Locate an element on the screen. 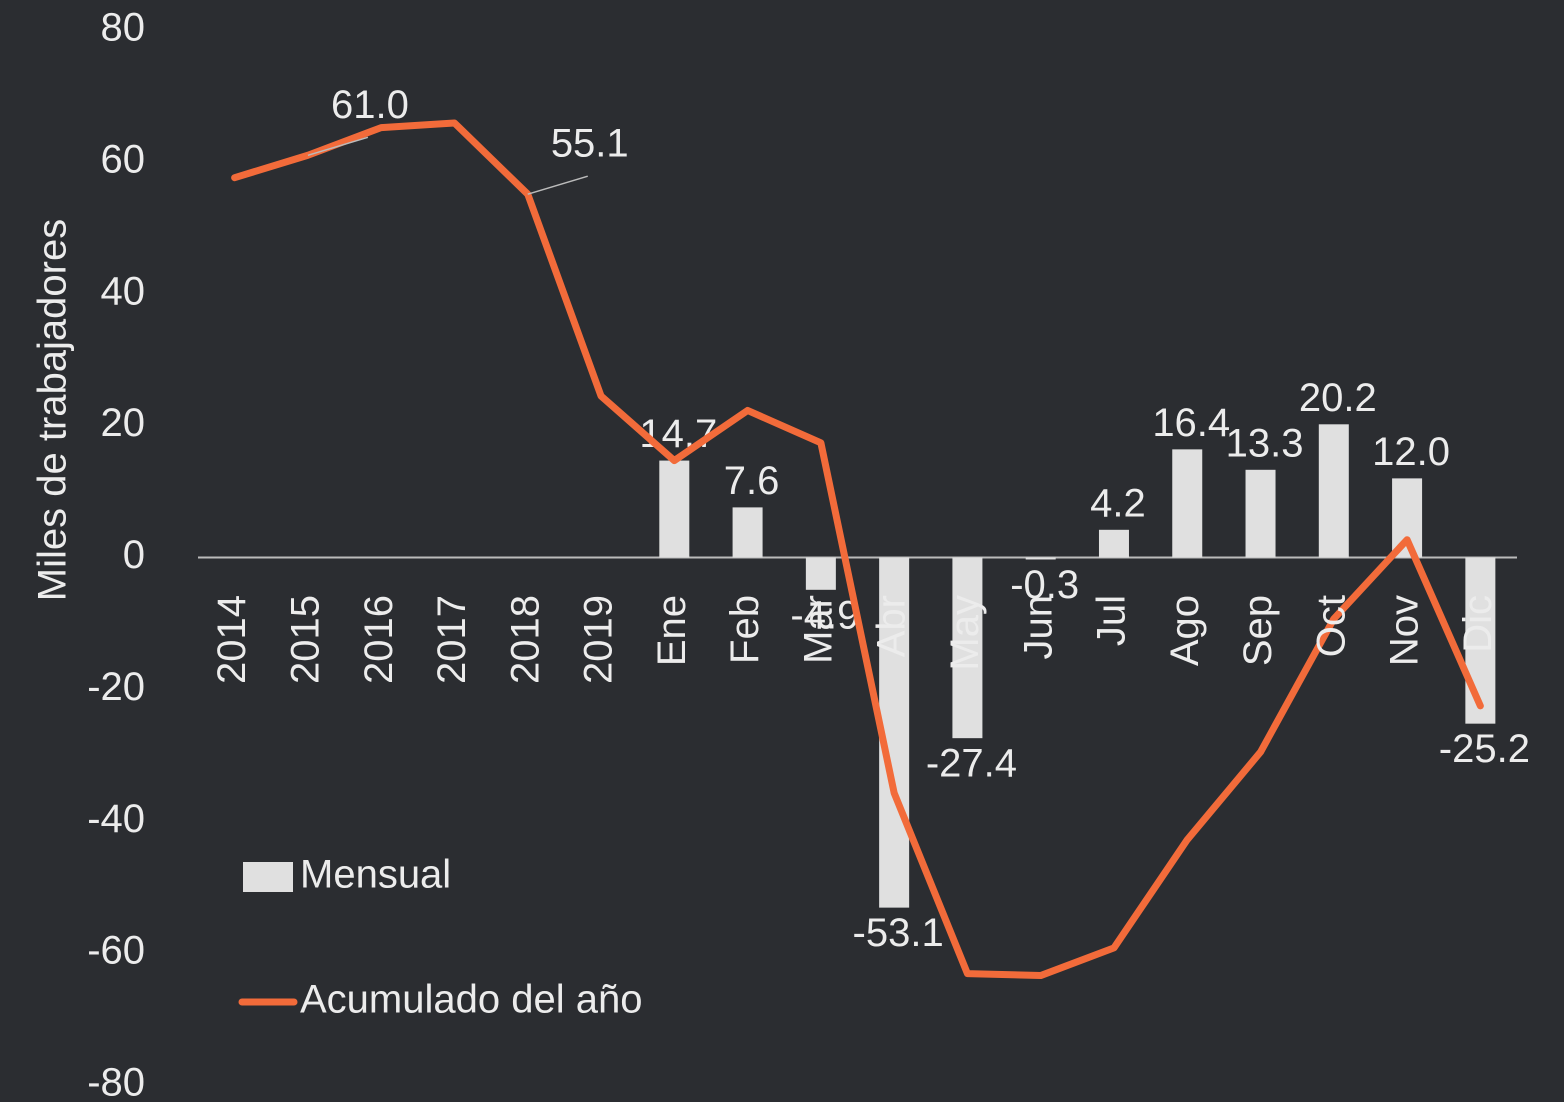 The image size is (1564, 1102). bar-value-label: 16.4 is located at coordinates (1191, 423).